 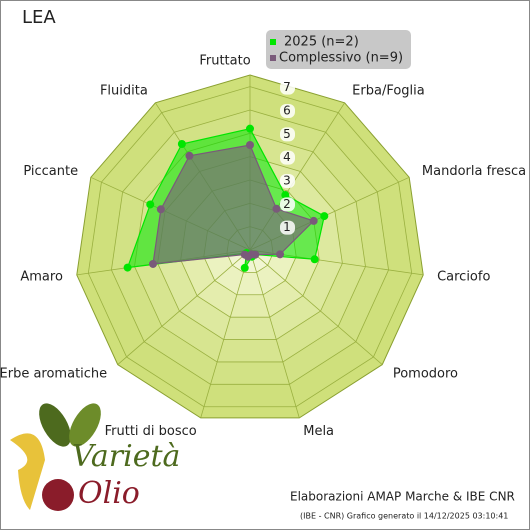 I want to click on axis-label: Fruttato, so click(x=224, y=61).